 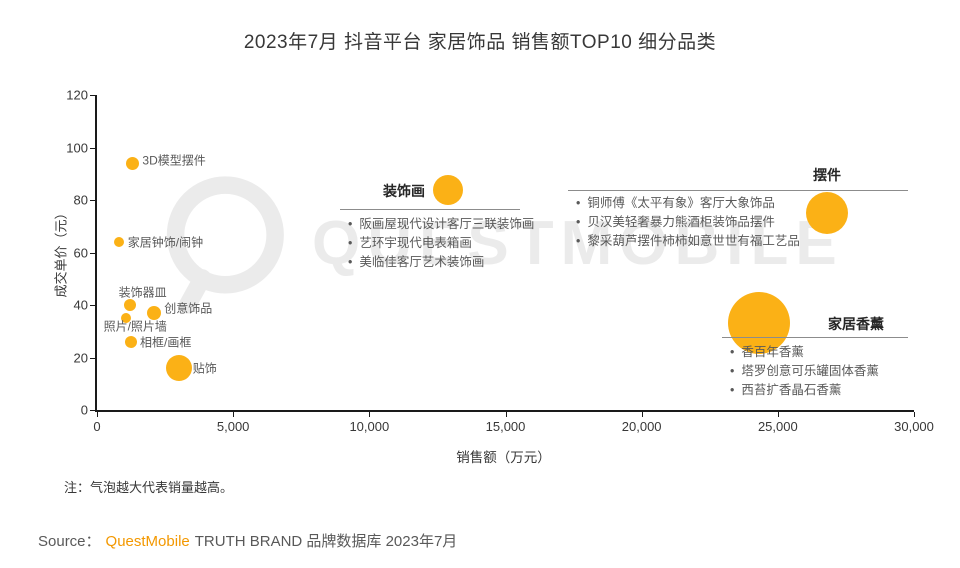 What do you see at coordinates (97, 426) in the screenshot?
I see `x-tick-label: 0` at bounding box center [97, 426].